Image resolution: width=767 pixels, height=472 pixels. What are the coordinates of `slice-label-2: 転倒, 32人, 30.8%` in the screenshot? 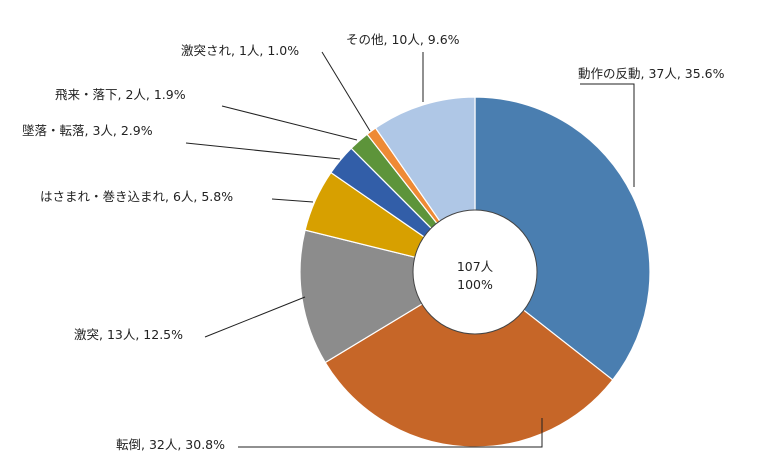 It's located at (170, 444).